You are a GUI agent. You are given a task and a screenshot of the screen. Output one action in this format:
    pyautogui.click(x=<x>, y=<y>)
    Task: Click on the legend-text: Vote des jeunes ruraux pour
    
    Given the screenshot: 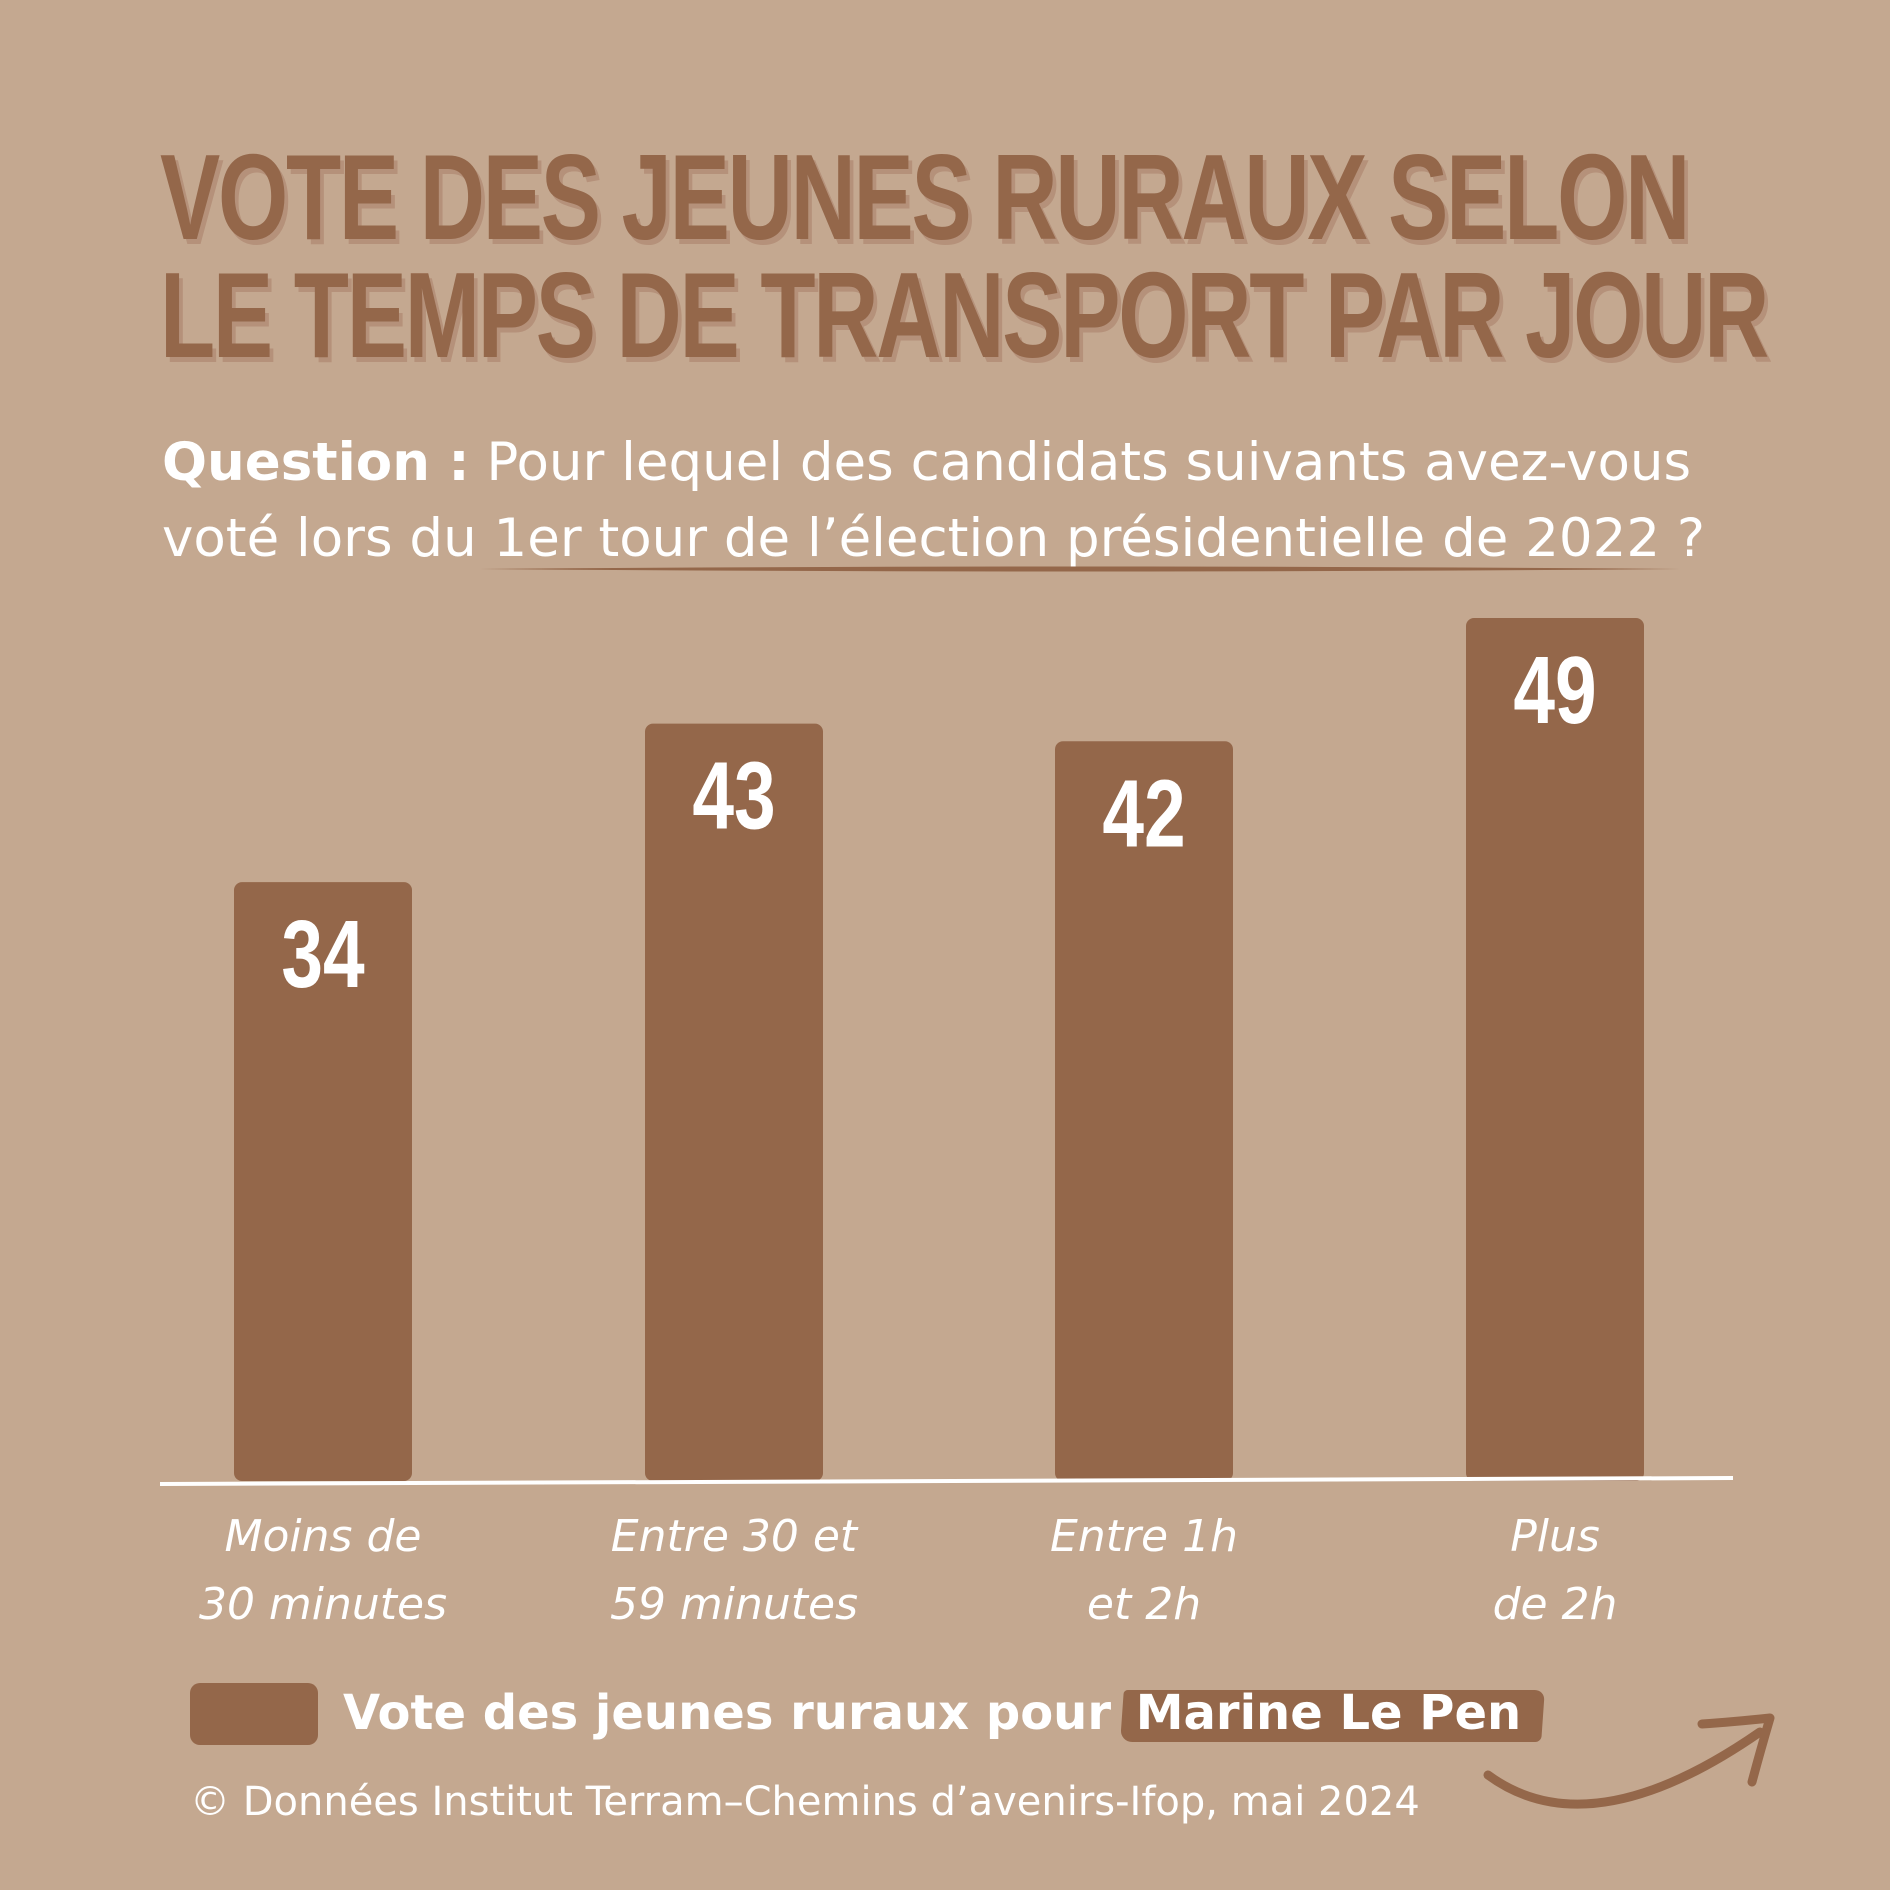 What is the action you would take?
    pyautogui.click(x=735, y=1713)
    